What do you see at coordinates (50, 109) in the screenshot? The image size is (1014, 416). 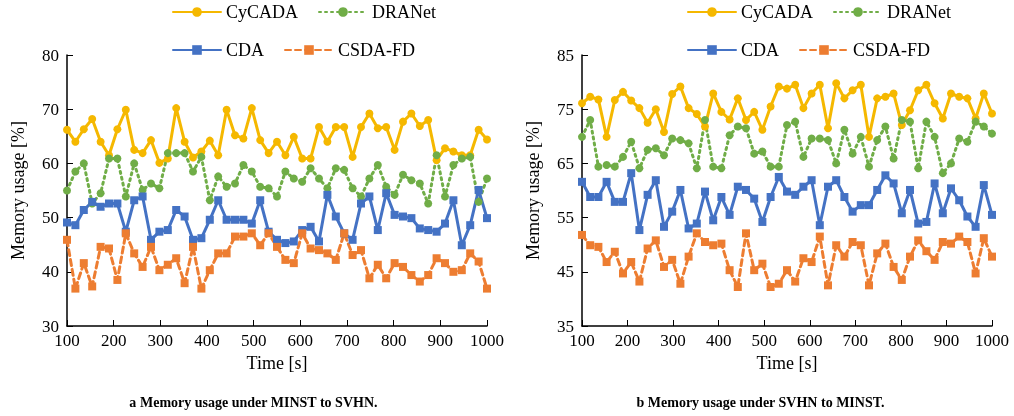 I see `y-tick-label: 70` at bounding box center [50, 109].